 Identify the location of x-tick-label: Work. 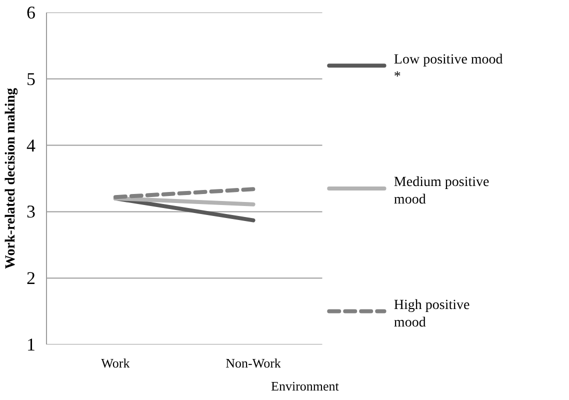
(115, 363).